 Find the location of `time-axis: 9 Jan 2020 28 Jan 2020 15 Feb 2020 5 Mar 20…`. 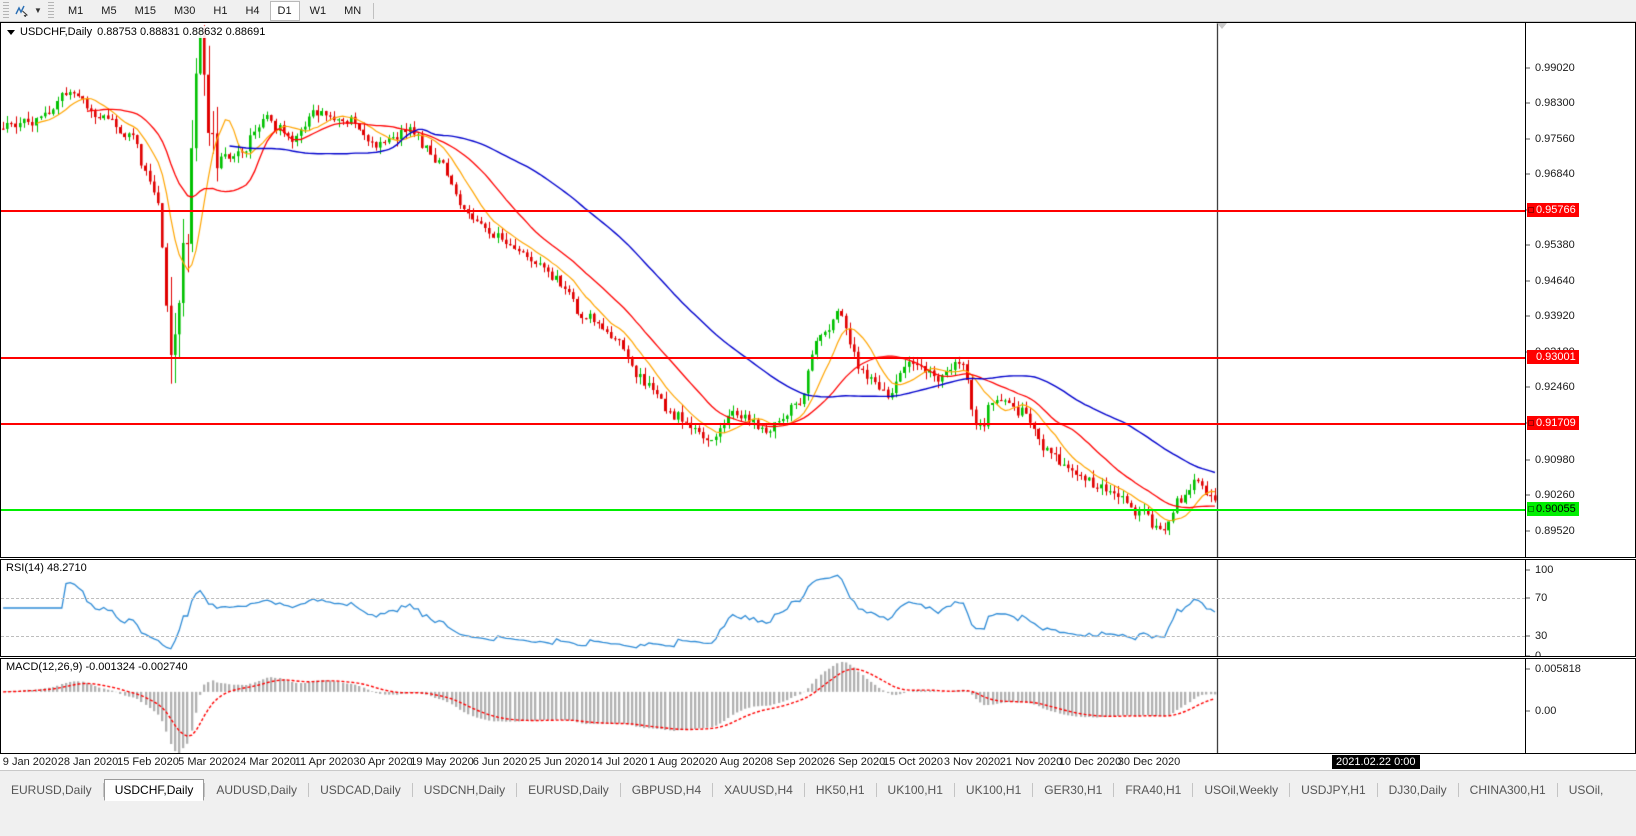

time-axis: 9 Jan 2020 28 Jan 2020 15 Feb 2020 5 Mar 20… is located at coordinates (818, 762).